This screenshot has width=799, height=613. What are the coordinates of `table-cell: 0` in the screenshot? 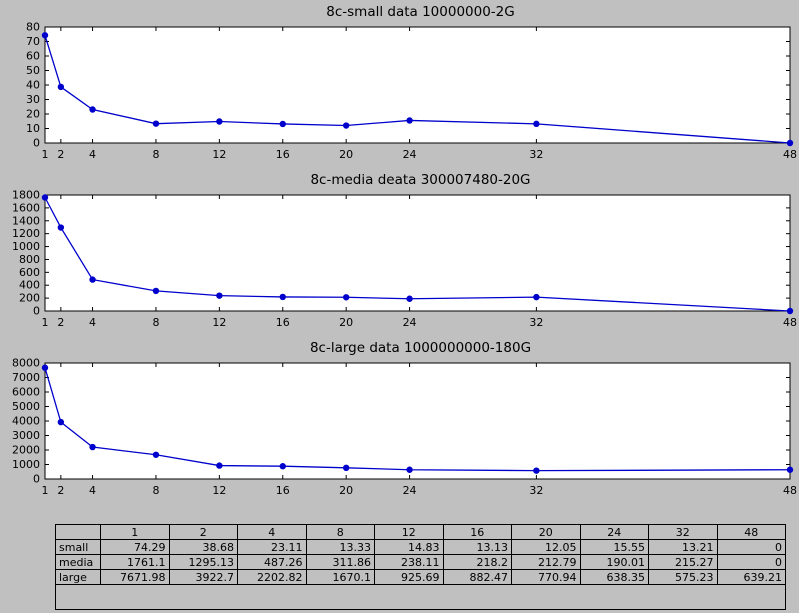 It's located at (751, 562).